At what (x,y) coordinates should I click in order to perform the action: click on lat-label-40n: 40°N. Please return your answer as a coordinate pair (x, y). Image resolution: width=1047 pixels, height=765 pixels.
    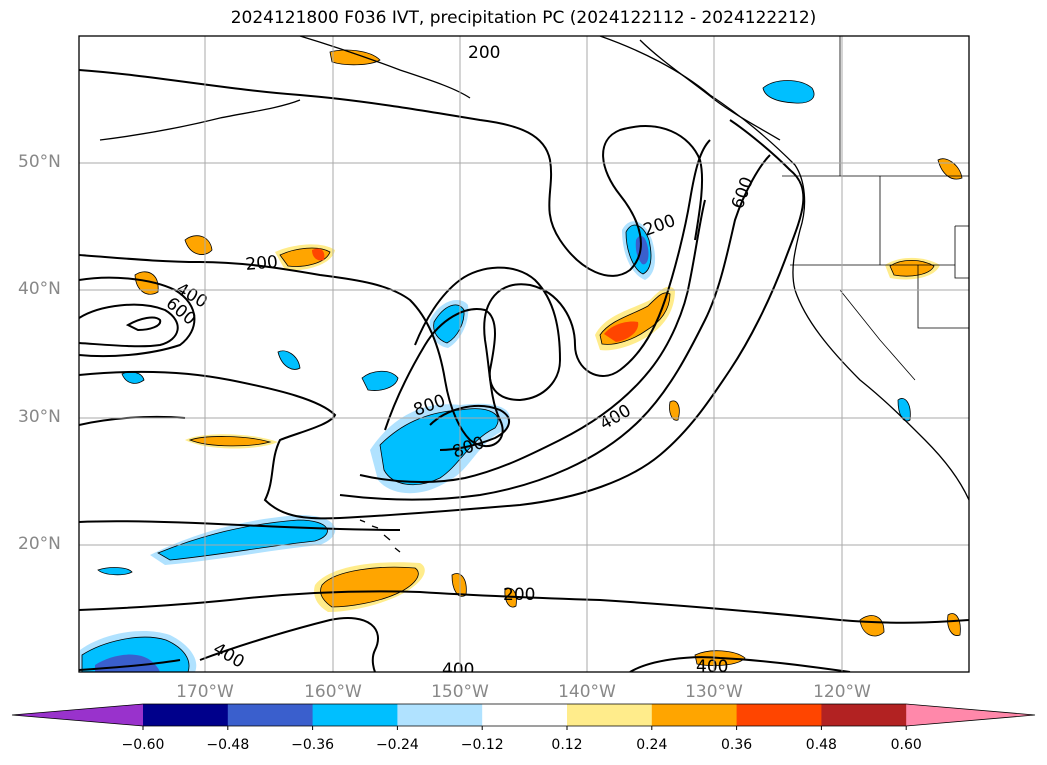
    Looking at the image, I should click on (39, 289).